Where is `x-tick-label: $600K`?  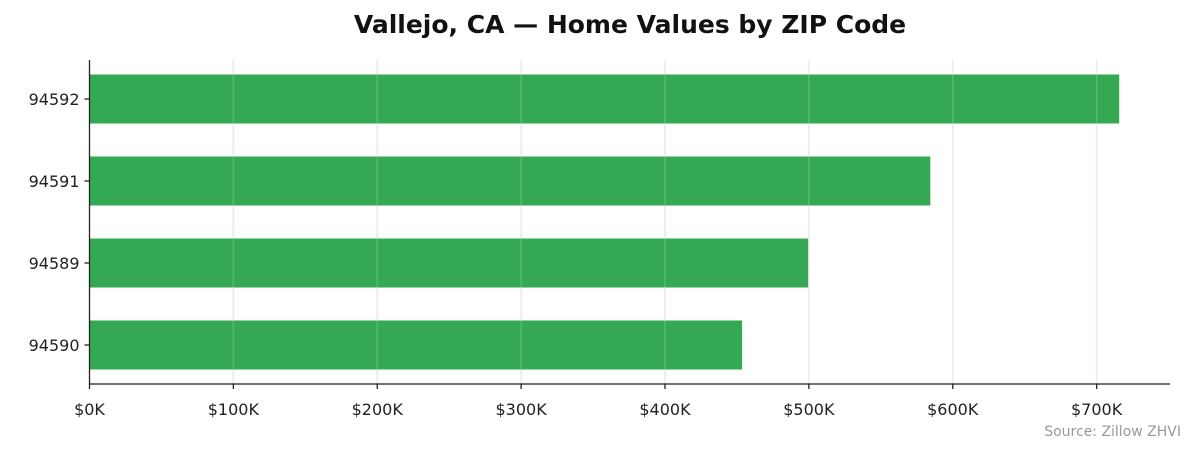 x-tick-label: $600K is located at coordinates (953, 409).